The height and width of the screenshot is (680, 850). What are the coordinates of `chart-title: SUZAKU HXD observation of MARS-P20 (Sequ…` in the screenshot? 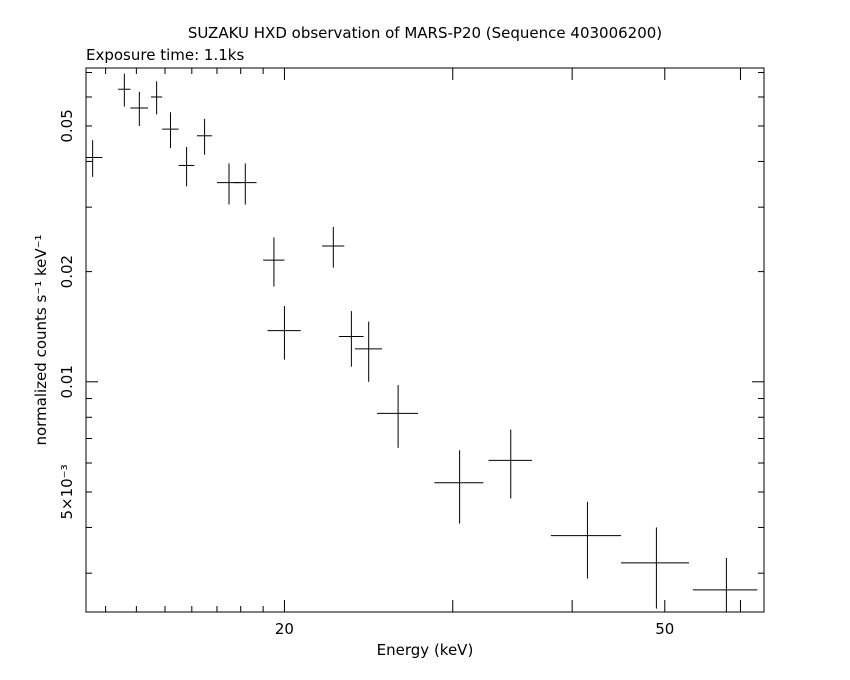 It's located at (425, 33).